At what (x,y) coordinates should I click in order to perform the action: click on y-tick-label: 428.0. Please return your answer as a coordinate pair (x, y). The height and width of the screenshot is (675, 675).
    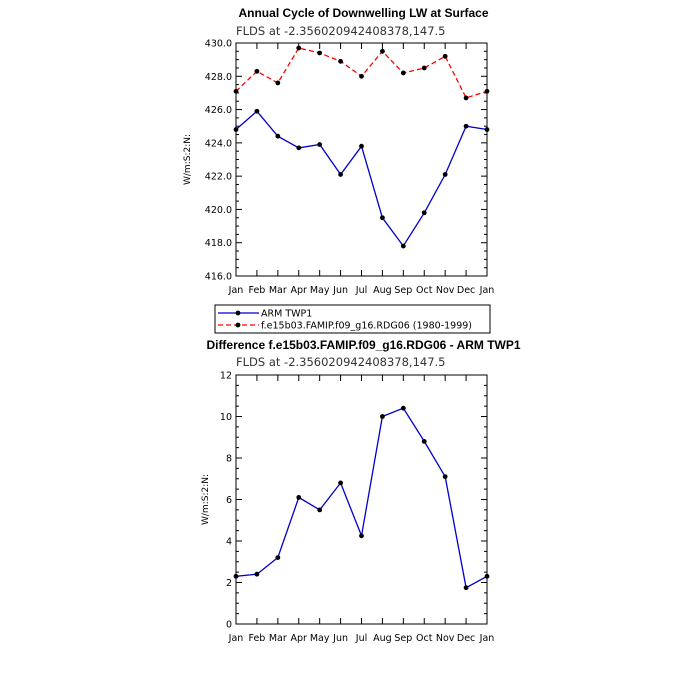
    Looking at the image, I should click on (218, 77).